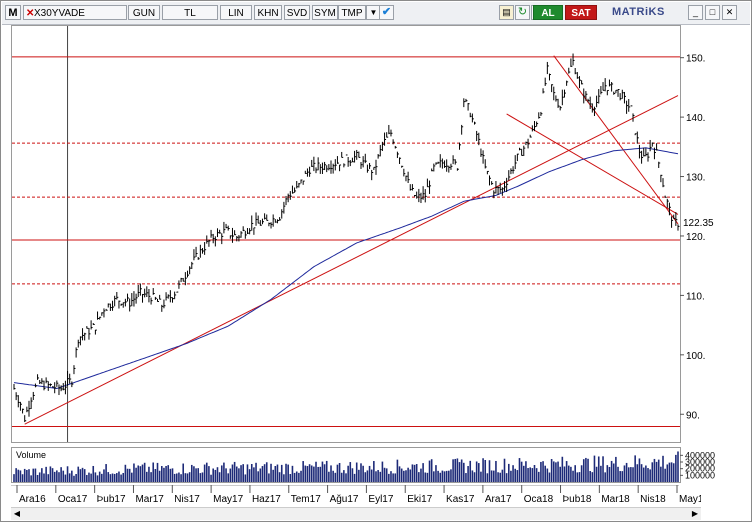 The width and height of the screenshot is (752, 522). What do you see at coordinates (30, 13) in the screenshot?
I see `close-icon: ✕` at bounding box center [30, 13].